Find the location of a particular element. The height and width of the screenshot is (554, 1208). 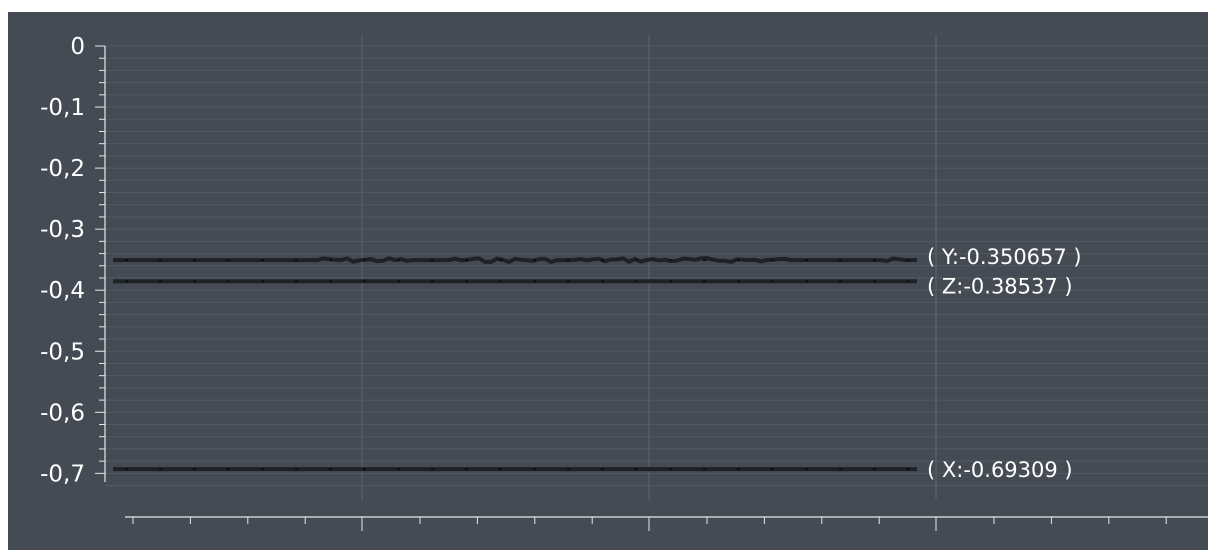

y-tick-label: -0,1 is located at coordinates (62, 108).